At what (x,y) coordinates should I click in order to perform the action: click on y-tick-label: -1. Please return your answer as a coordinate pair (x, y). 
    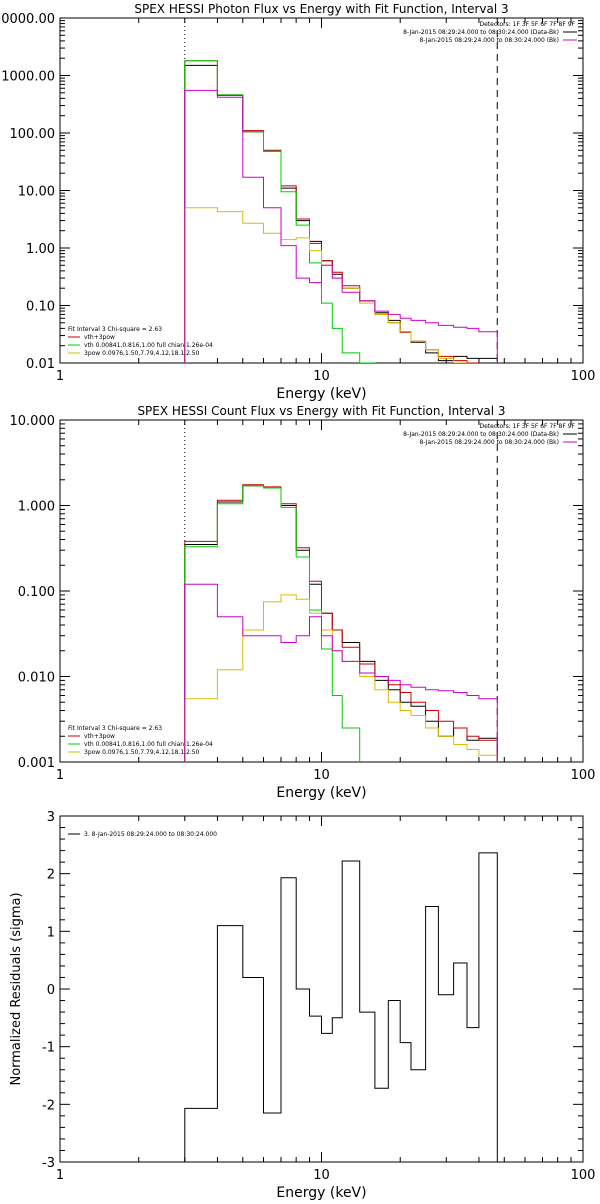
    Looking at the image, I should click on (48, 1048).